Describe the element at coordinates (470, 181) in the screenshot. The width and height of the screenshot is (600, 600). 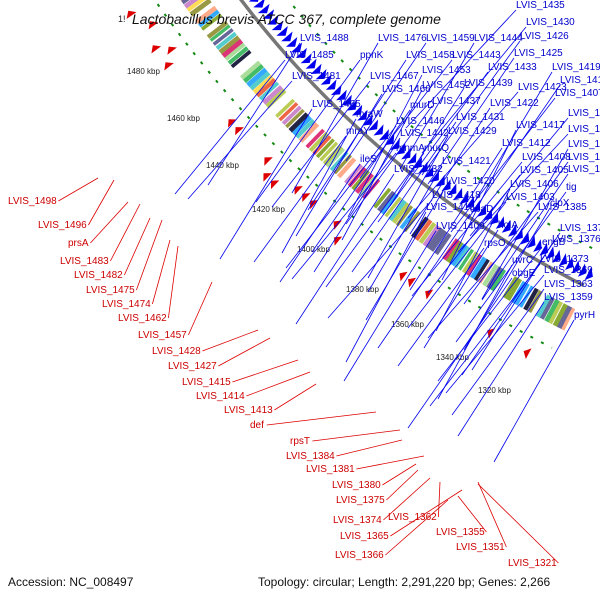
I see `forward-gene-label: LVIS_1420` at that location.